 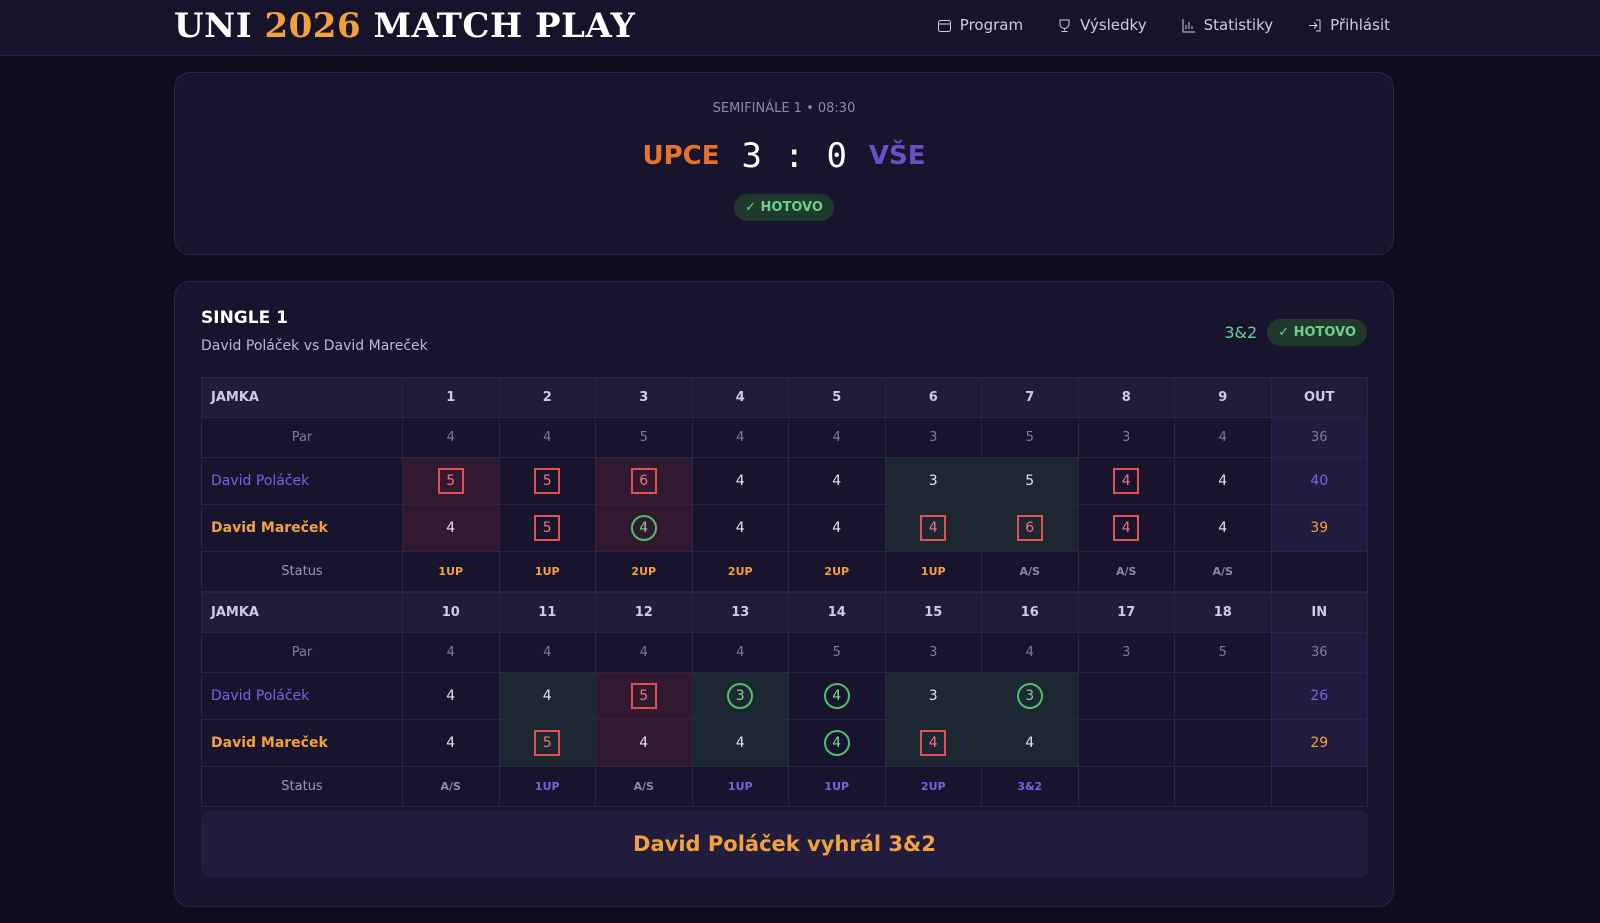 What do you see at coordinates (404, 26) in the screenshot?
I see `logo: UNI 2026 MATCH PLAY` at bounding box center [404, 26].